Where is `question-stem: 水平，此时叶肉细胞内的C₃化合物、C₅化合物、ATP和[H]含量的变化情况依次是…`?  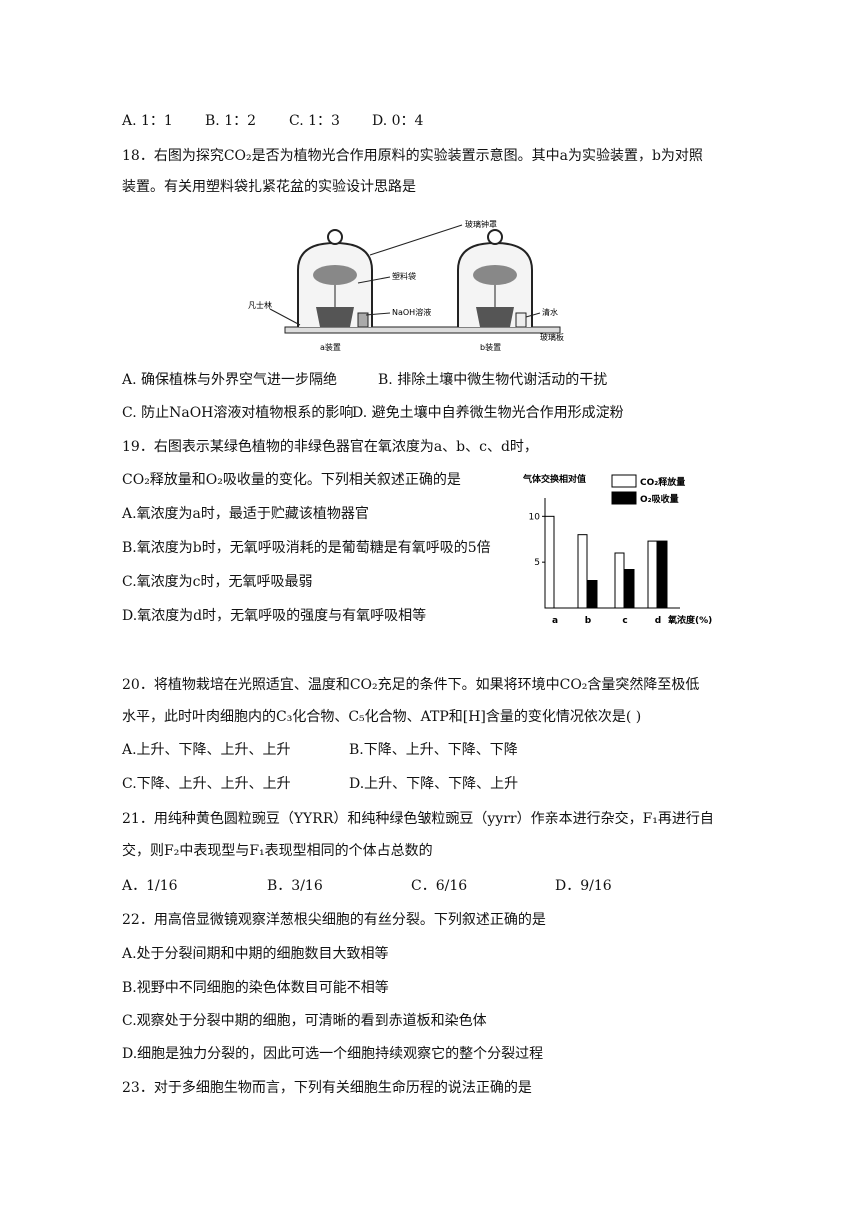
question-stem: 水平，此时叶肉细胞内的C₃化合物、C₅化合物、ATP和[H]含量的变化情况依次是… is located at coordinates (382, 717).